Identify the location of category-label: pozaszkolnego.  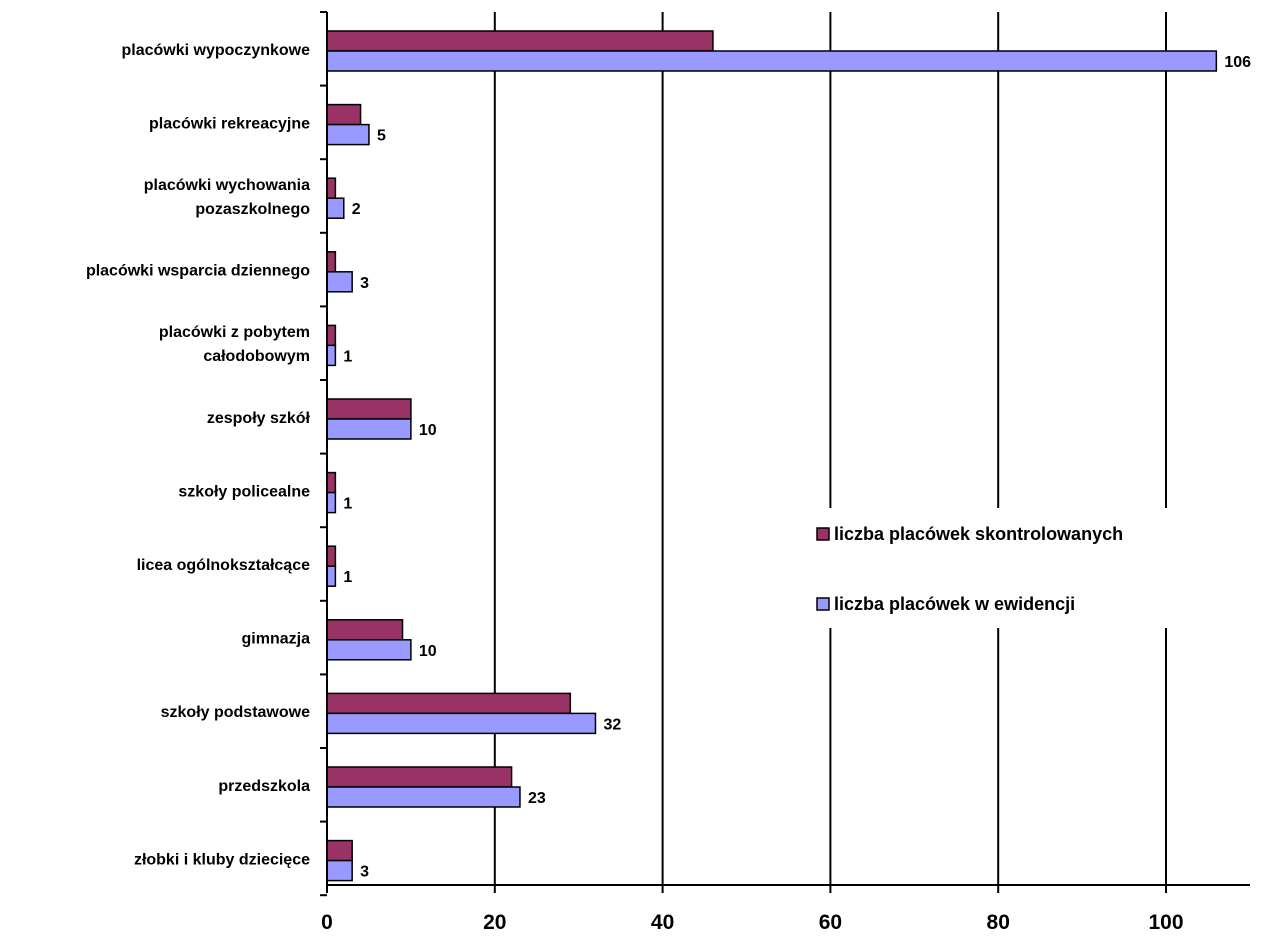
(252, 209).